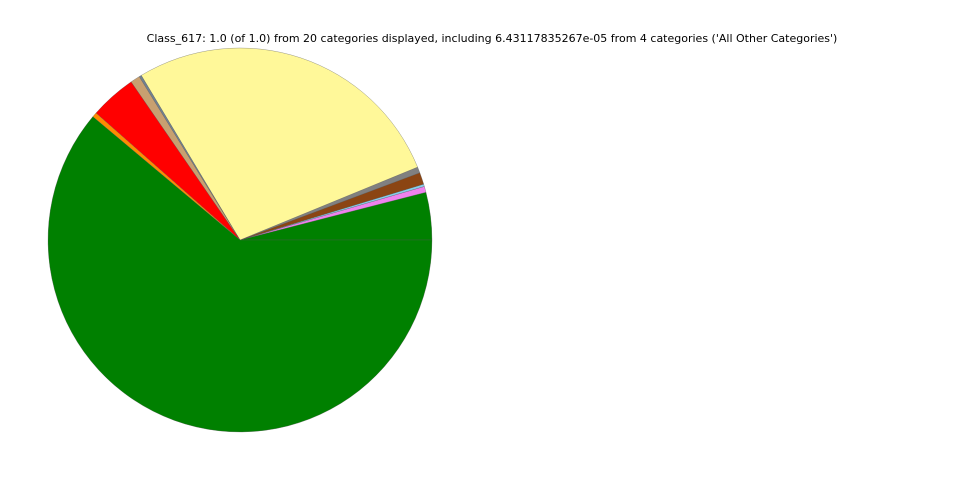  Describe the element at coordinates (279, 144) in the screenshot. I see `pie-slice` at that location.